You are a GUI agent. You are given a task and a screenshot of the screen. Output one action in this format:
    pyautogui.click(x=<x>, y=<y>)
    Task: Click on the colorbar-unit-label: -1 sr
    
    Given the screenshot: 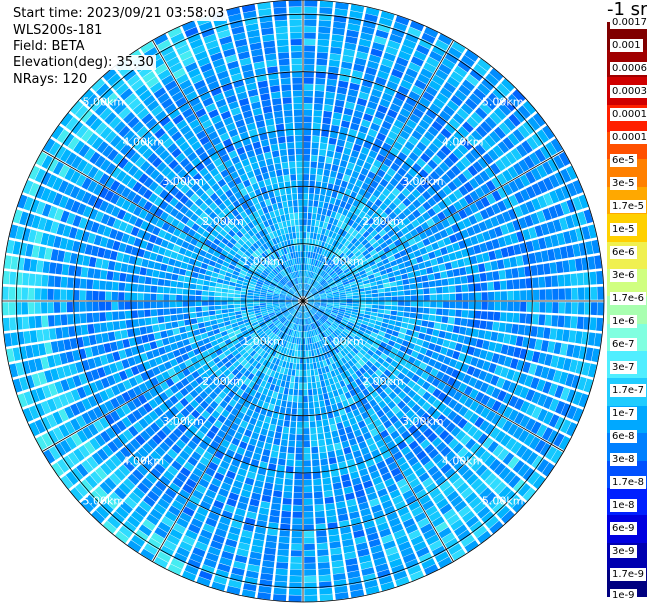 What is the action you would take?
    pyautogui.click(x=627, y=10)
    